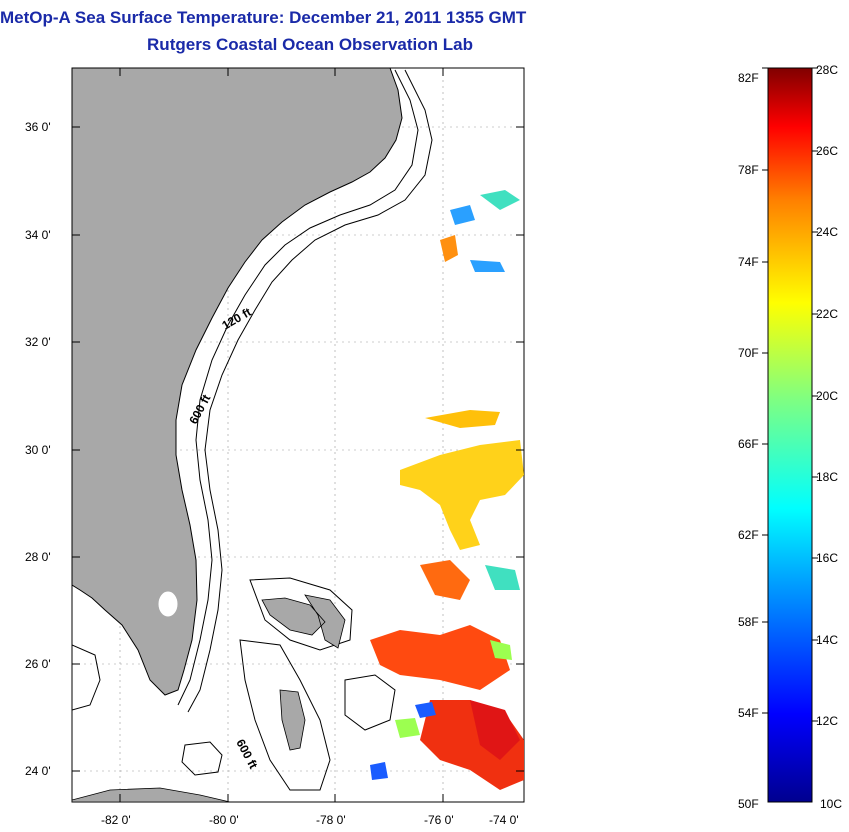 The width and height of the screenshot is (849, 832). I want to click on lon-label-80: -80 0', so click(224, 820).